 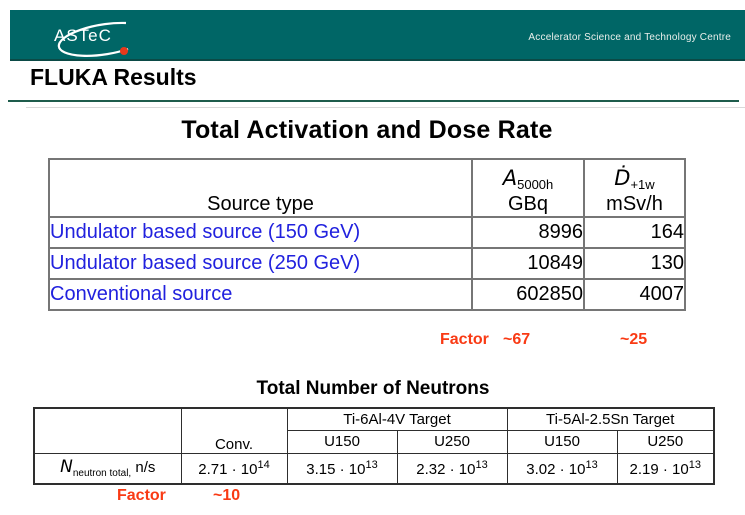 I want to click on column-header-activation: A5000h GBq, so click(x=528, y=188).